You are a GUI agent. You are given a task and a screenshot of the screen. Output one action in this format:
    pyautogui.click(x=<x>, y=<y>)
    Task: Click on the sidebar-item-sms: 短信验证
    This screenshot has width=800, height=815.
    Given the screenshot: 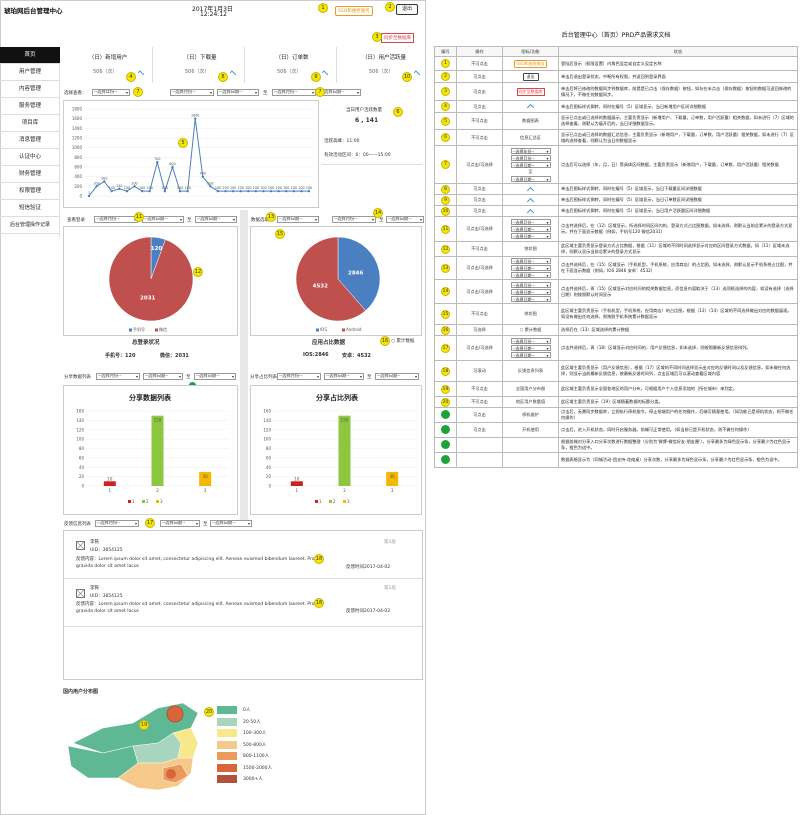 What is the action you would take?
    pyautogui.click(x=30, y=208)
    